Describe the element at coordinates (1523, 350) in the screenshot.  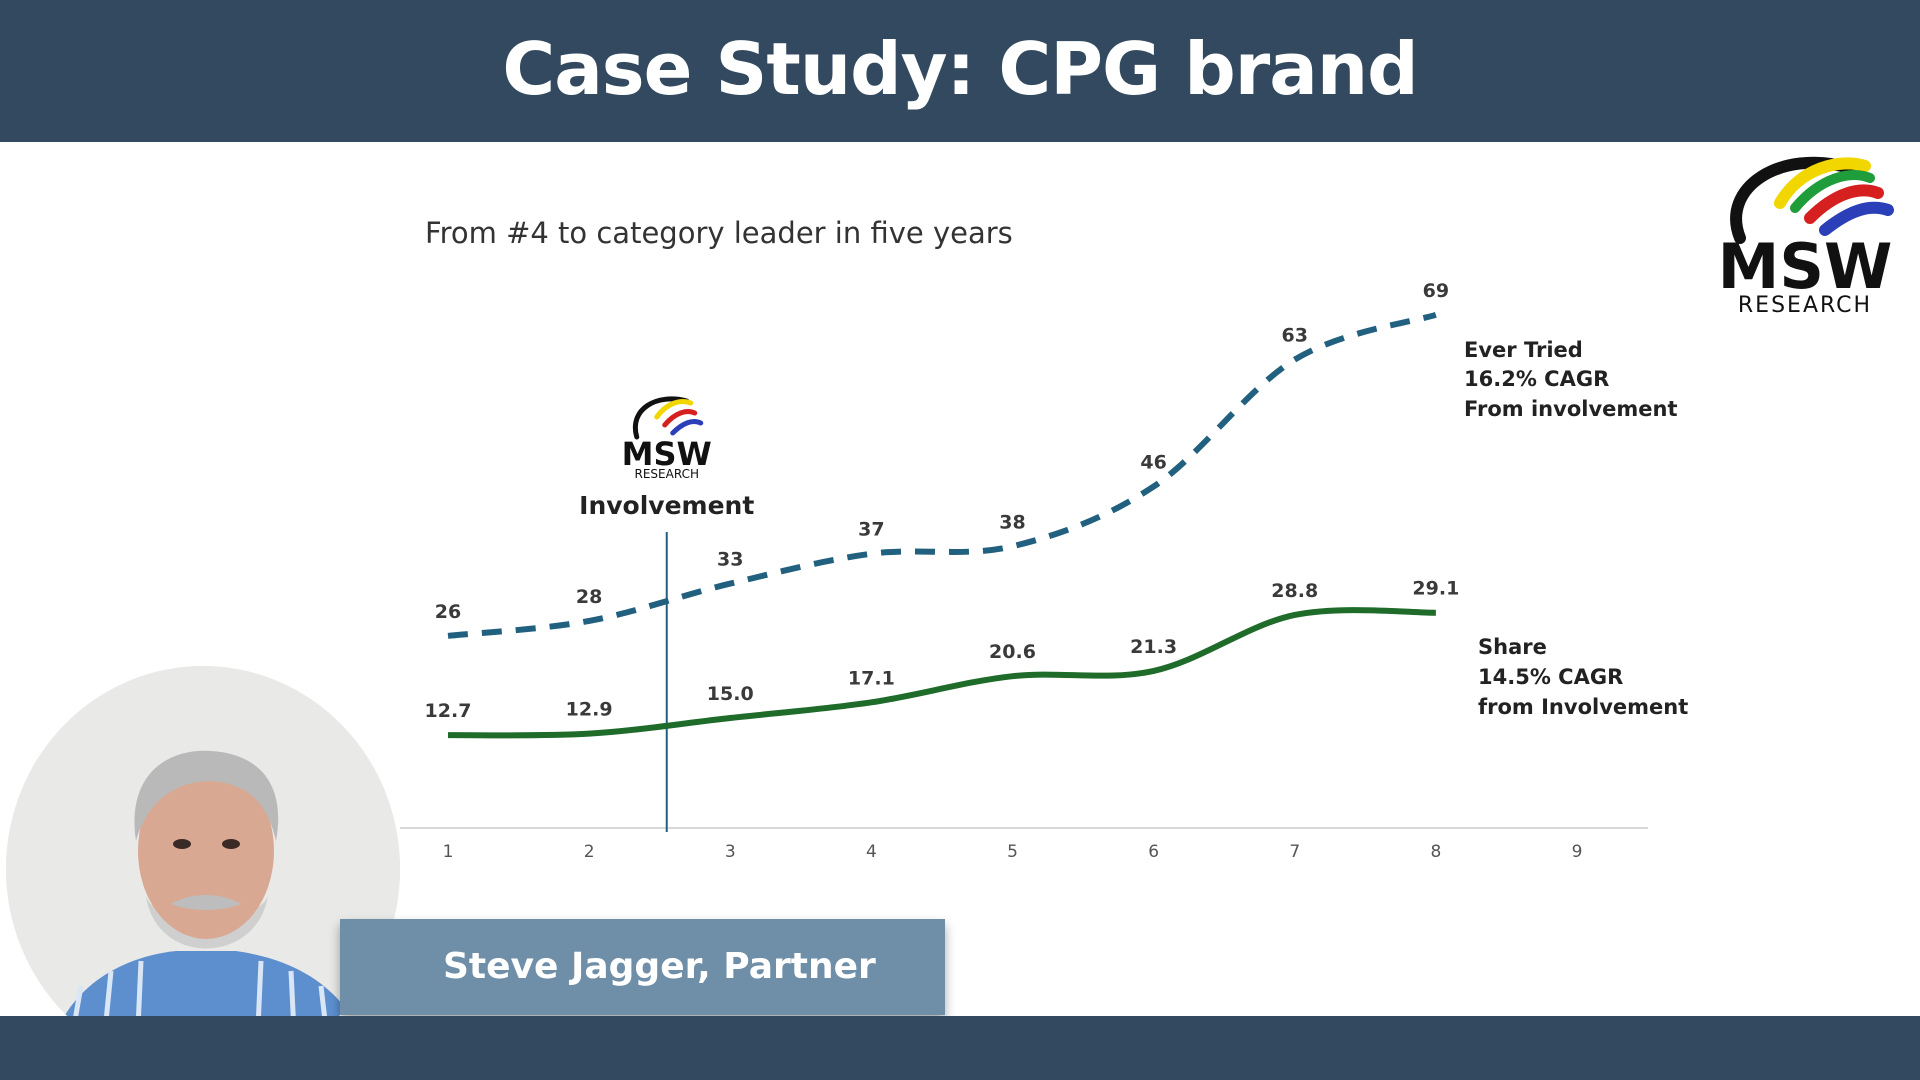
I see `ever-tried-annotation-line1: Ever Tried` at that location.